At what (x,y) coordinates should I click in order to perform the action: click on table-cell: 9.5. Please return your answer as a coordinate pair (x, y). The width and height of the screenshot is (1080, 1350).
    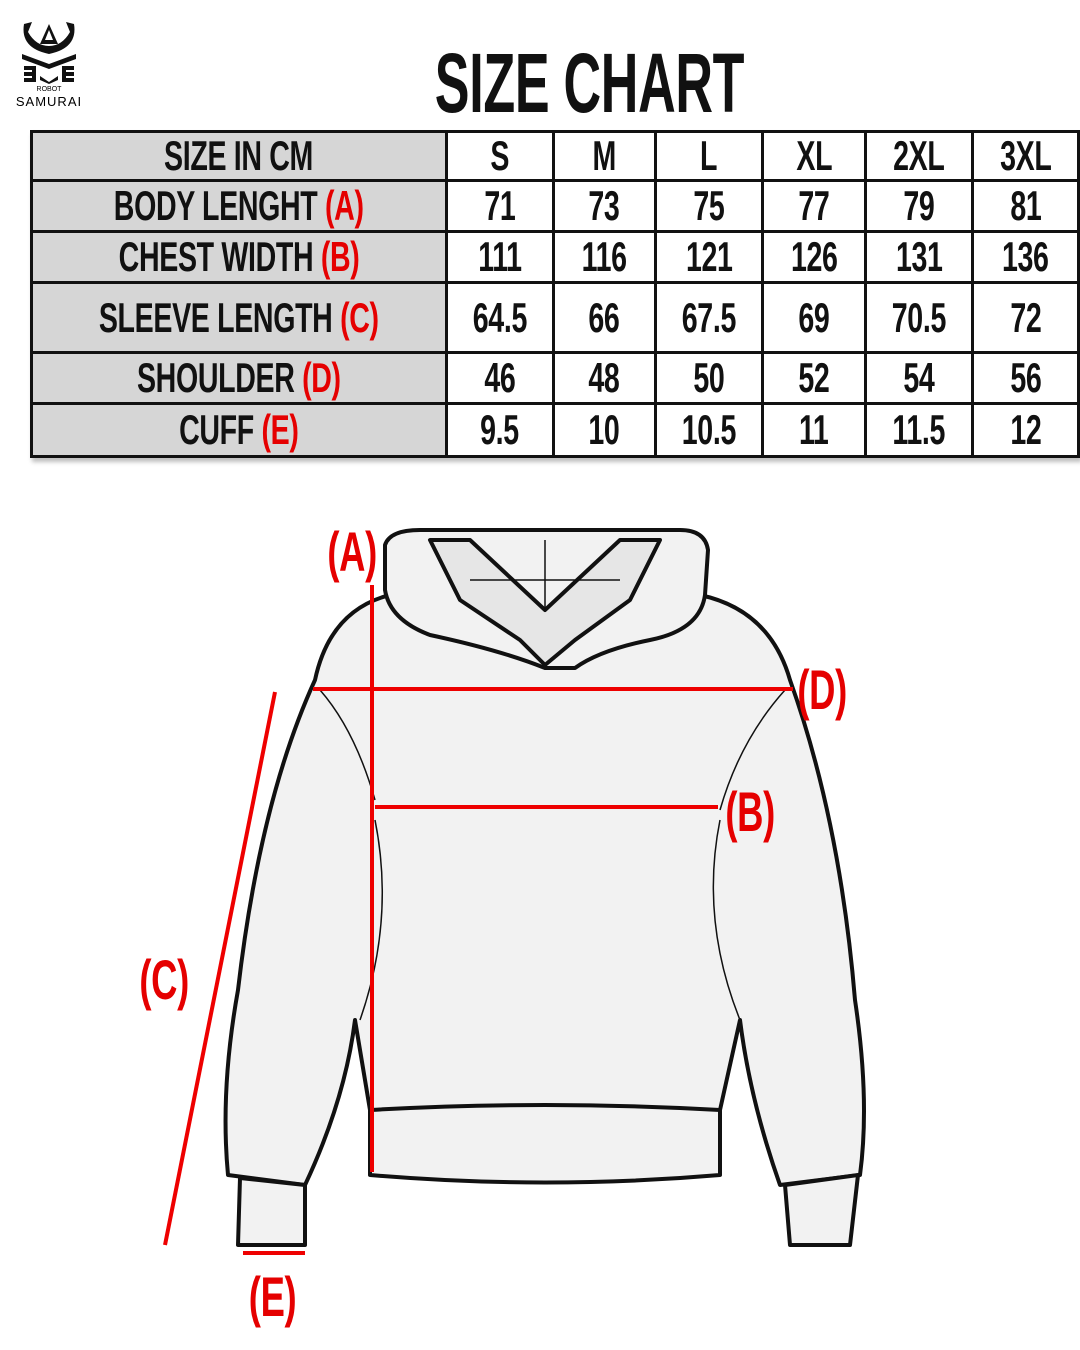
    Looking at the image, I should click on (499, 430).